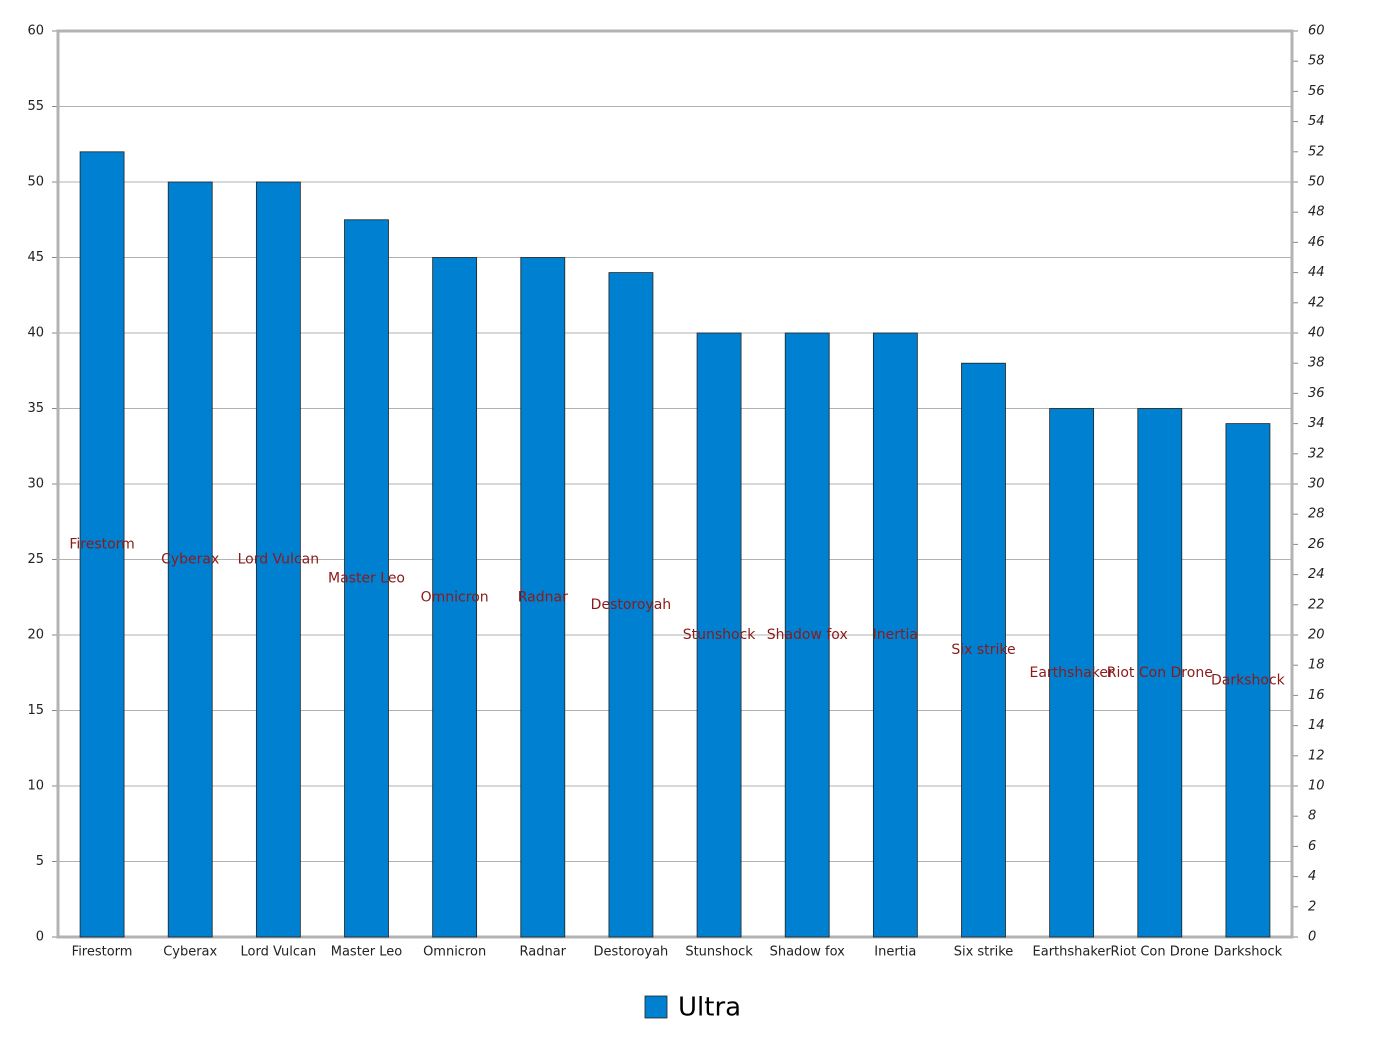 Image resolution: width=1382 pixels, height=1062 pixels. I want to click on legend-label: Ultra, so click(709, 1008).